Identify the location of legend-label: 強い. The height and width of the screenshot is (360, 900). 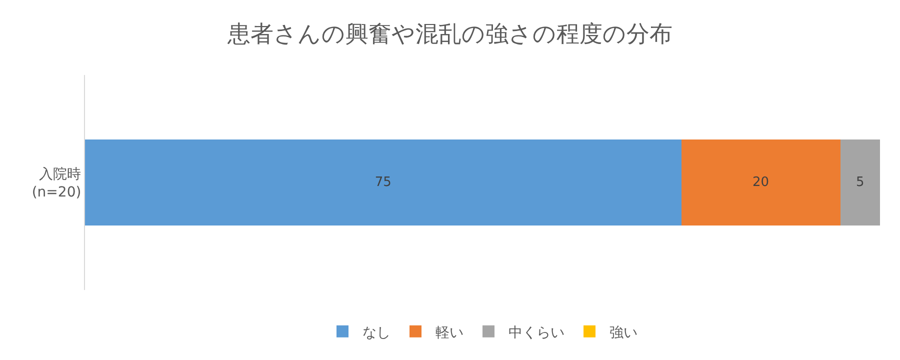
(624, 332).